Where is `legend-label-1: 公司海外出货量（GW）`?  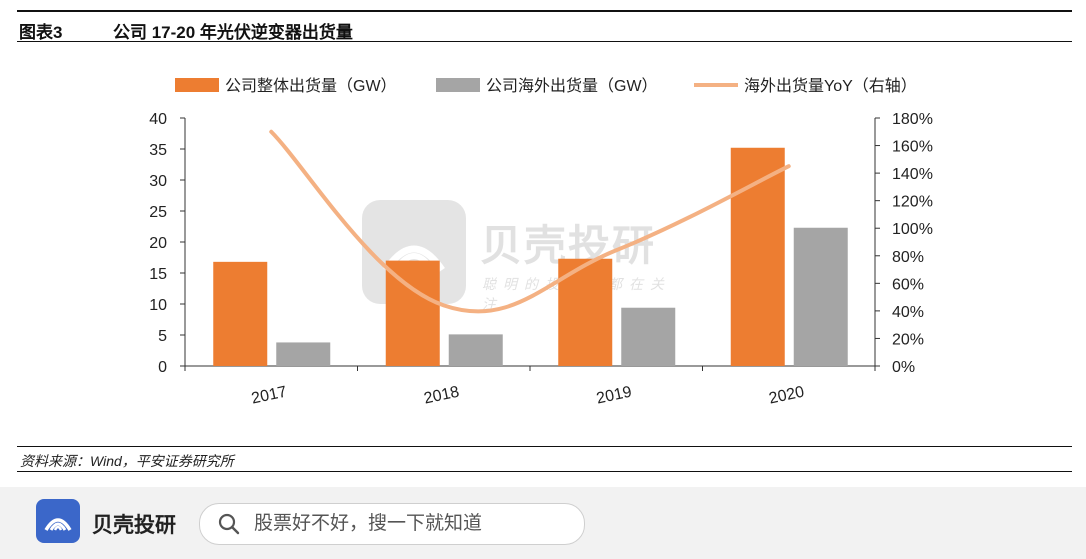
legend-label-1: 公司海外出货量（GW） is located at coordinates (572, 86).